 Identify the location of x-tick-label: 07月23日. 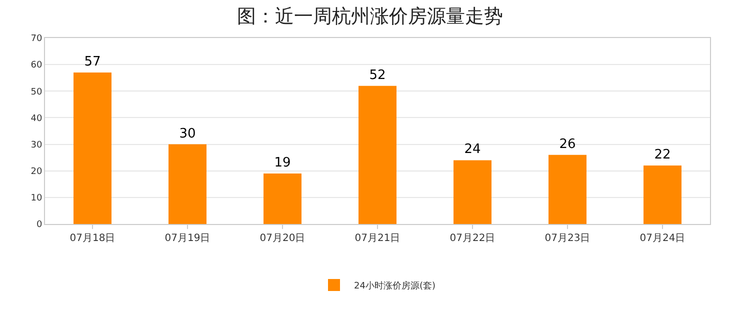
(567, 238).